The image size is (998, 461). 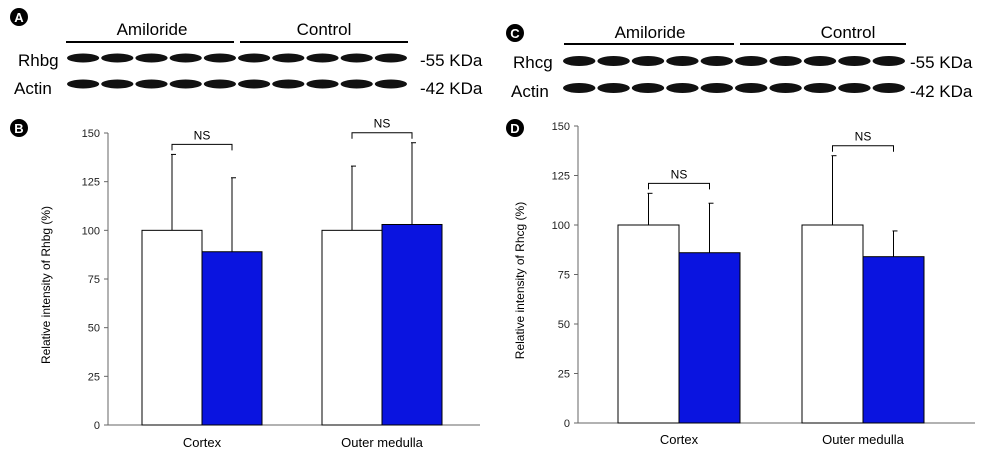 I want to click on panel-d-y-tick-label: 100, so click(x=561, y=226).